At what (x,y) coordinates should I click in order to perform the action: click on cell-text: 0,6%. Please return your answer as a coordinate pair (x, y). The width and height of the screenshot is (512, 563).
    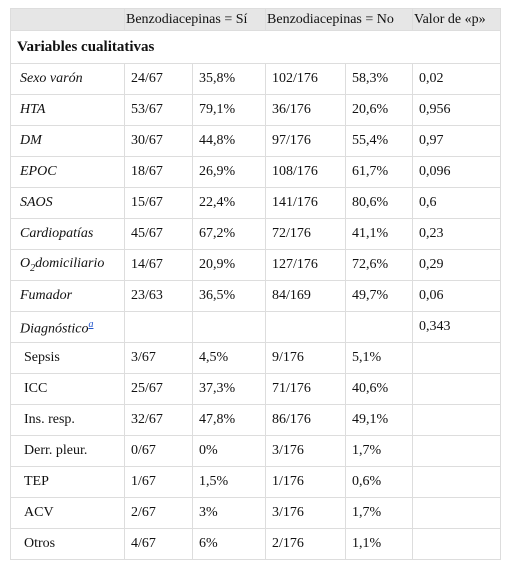
    Looking at the image, I should click on (367, 481).